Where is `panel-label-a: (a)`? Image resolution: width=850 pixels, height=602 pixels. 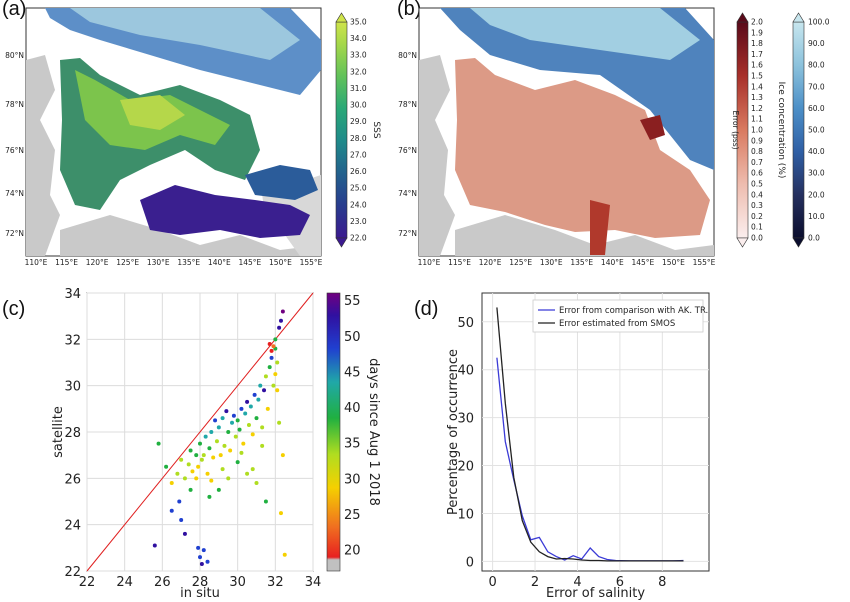 panel-label-a: (a) is located at coordinates (14, 10).